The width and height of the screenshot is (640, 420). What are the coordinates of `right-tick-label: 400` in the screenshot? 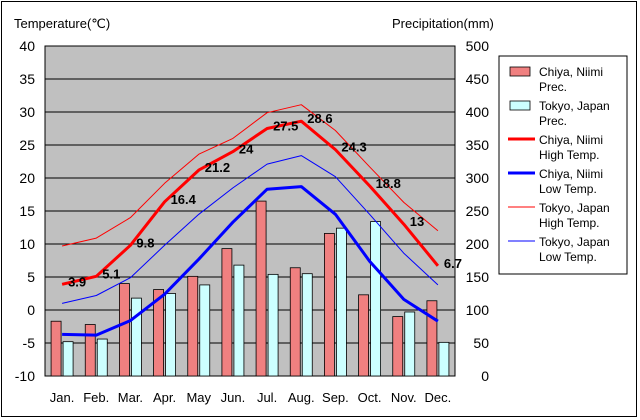 It's located at (478, 112).